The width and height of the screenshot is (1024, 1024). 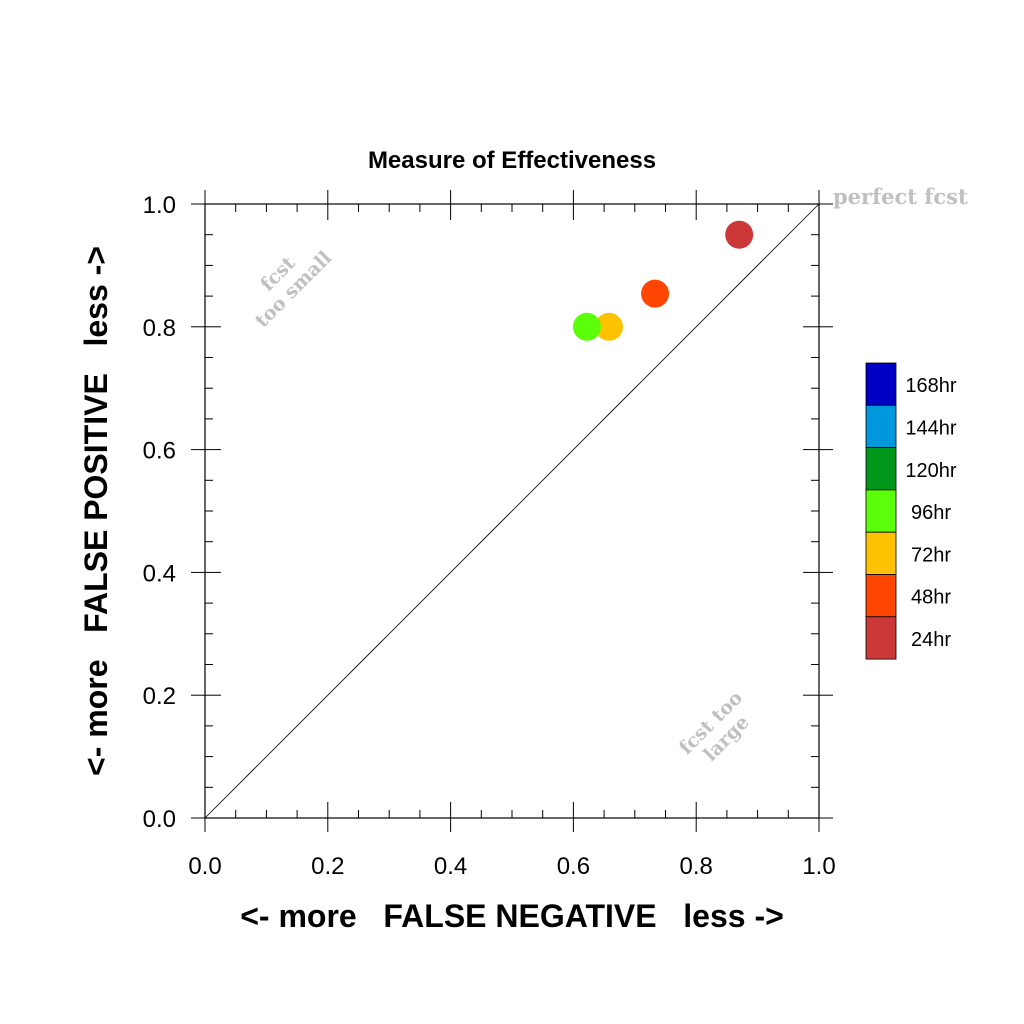 What do you see at coordinates (900, 196) in the screenshot?
I see `annotation-perfect-fcst: perfect fcst` at bounding box center [900, 196].